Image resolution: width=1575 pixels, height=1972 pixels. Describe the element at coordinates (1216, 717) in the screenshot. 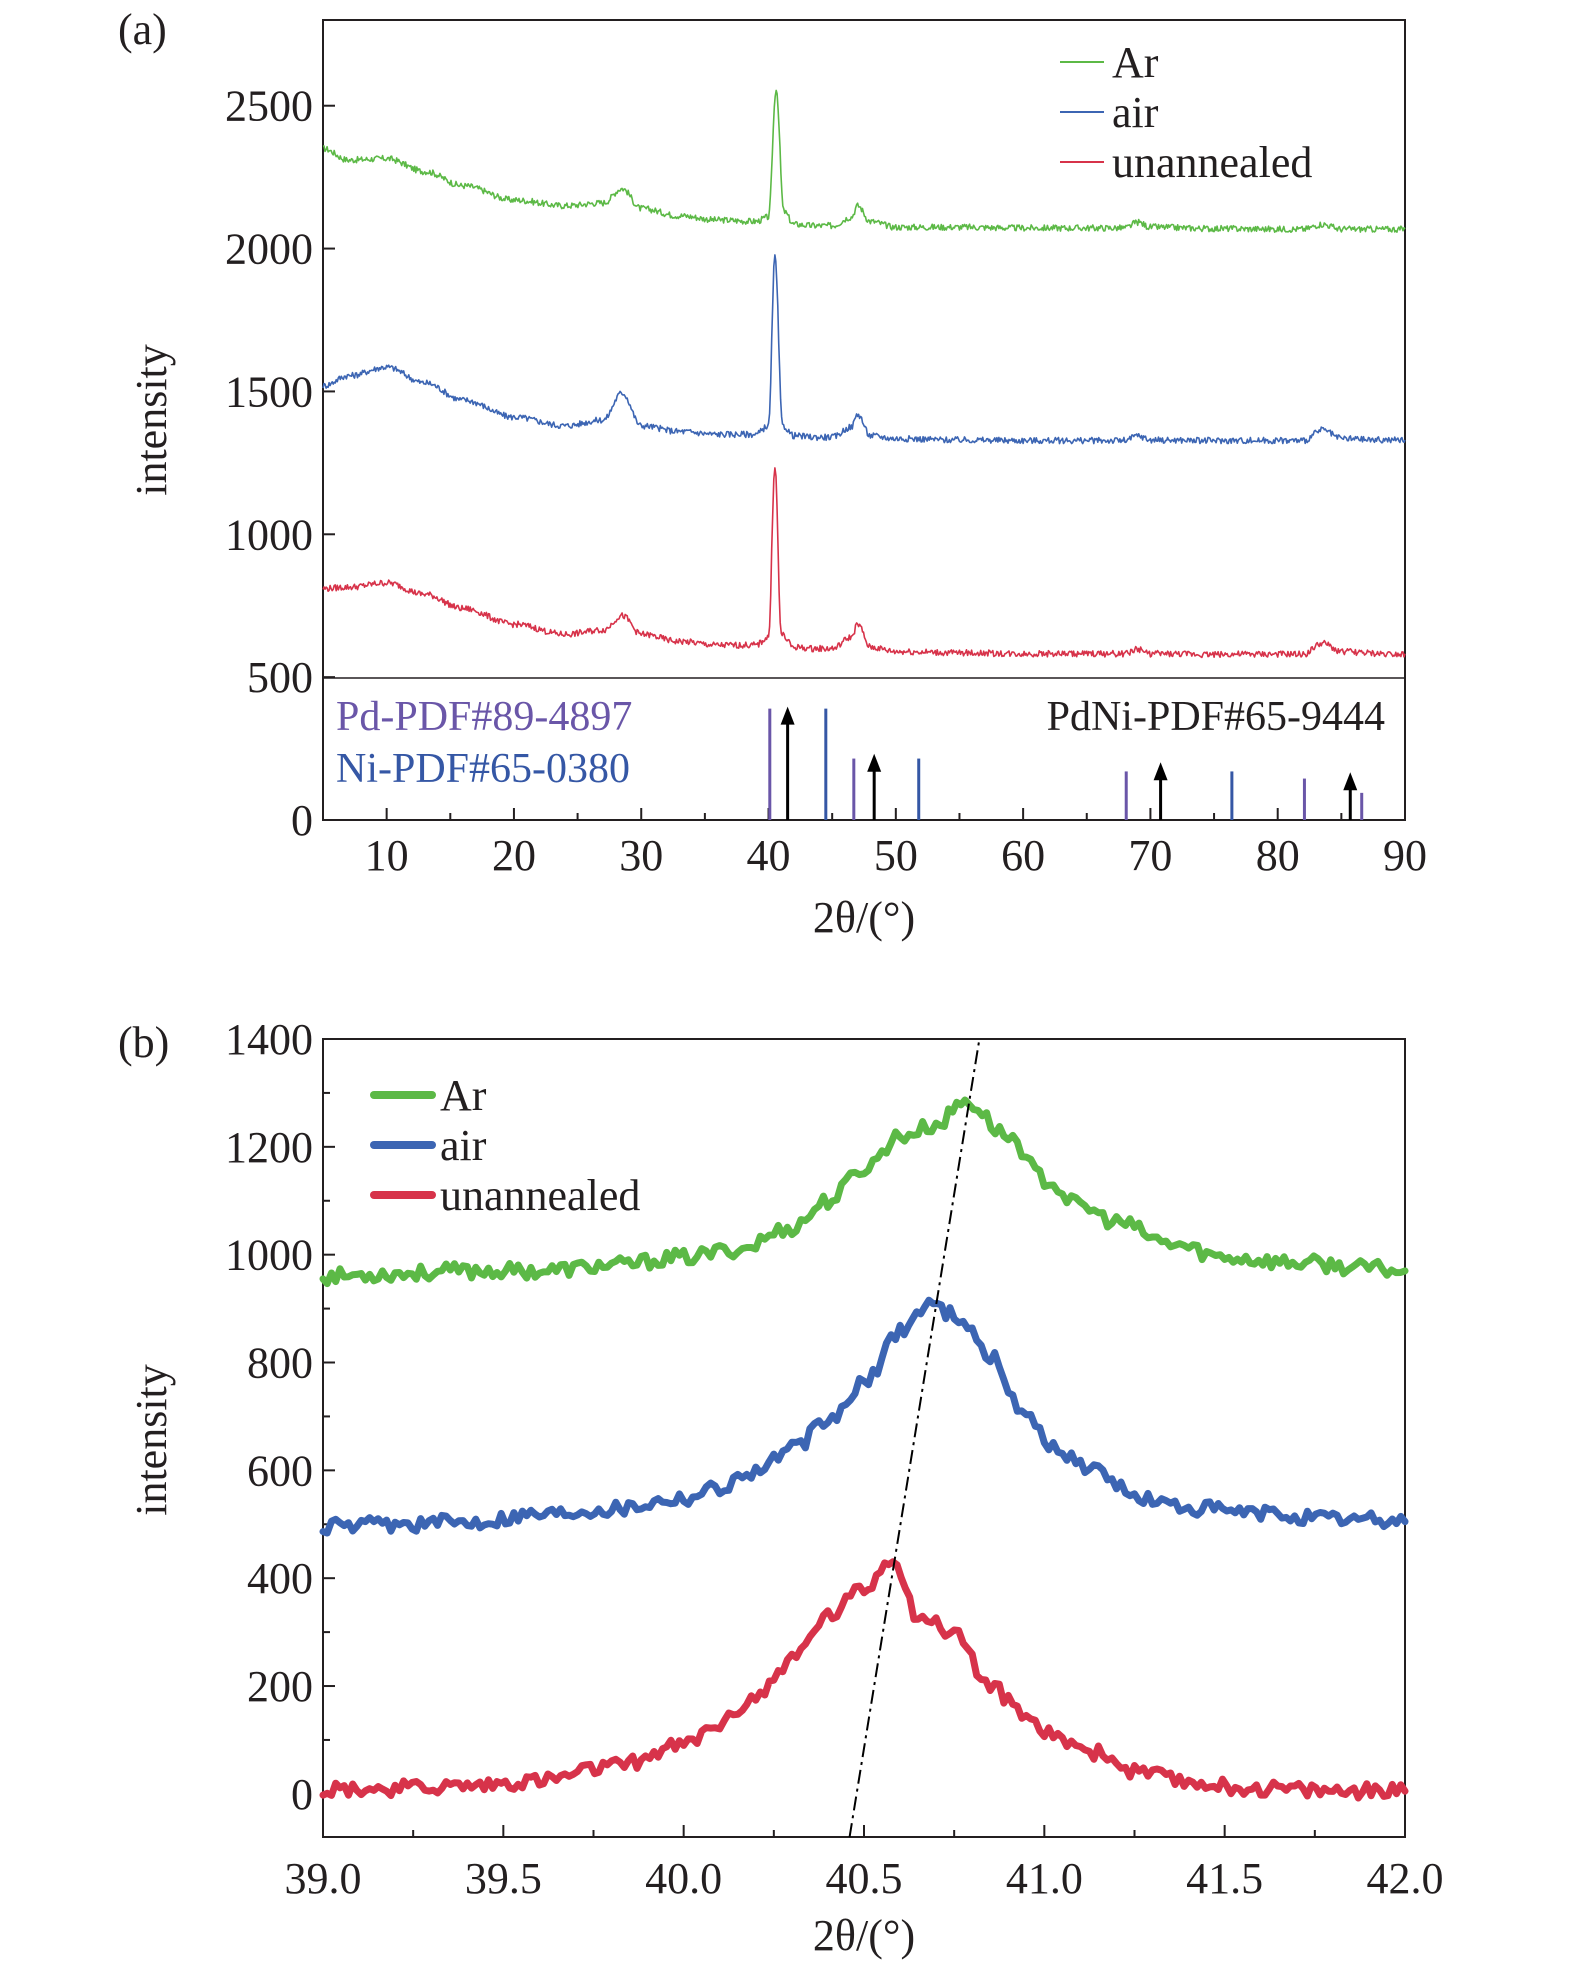

I see `ref-label-pdni: PdNi-PDF#65-9444` at that location.